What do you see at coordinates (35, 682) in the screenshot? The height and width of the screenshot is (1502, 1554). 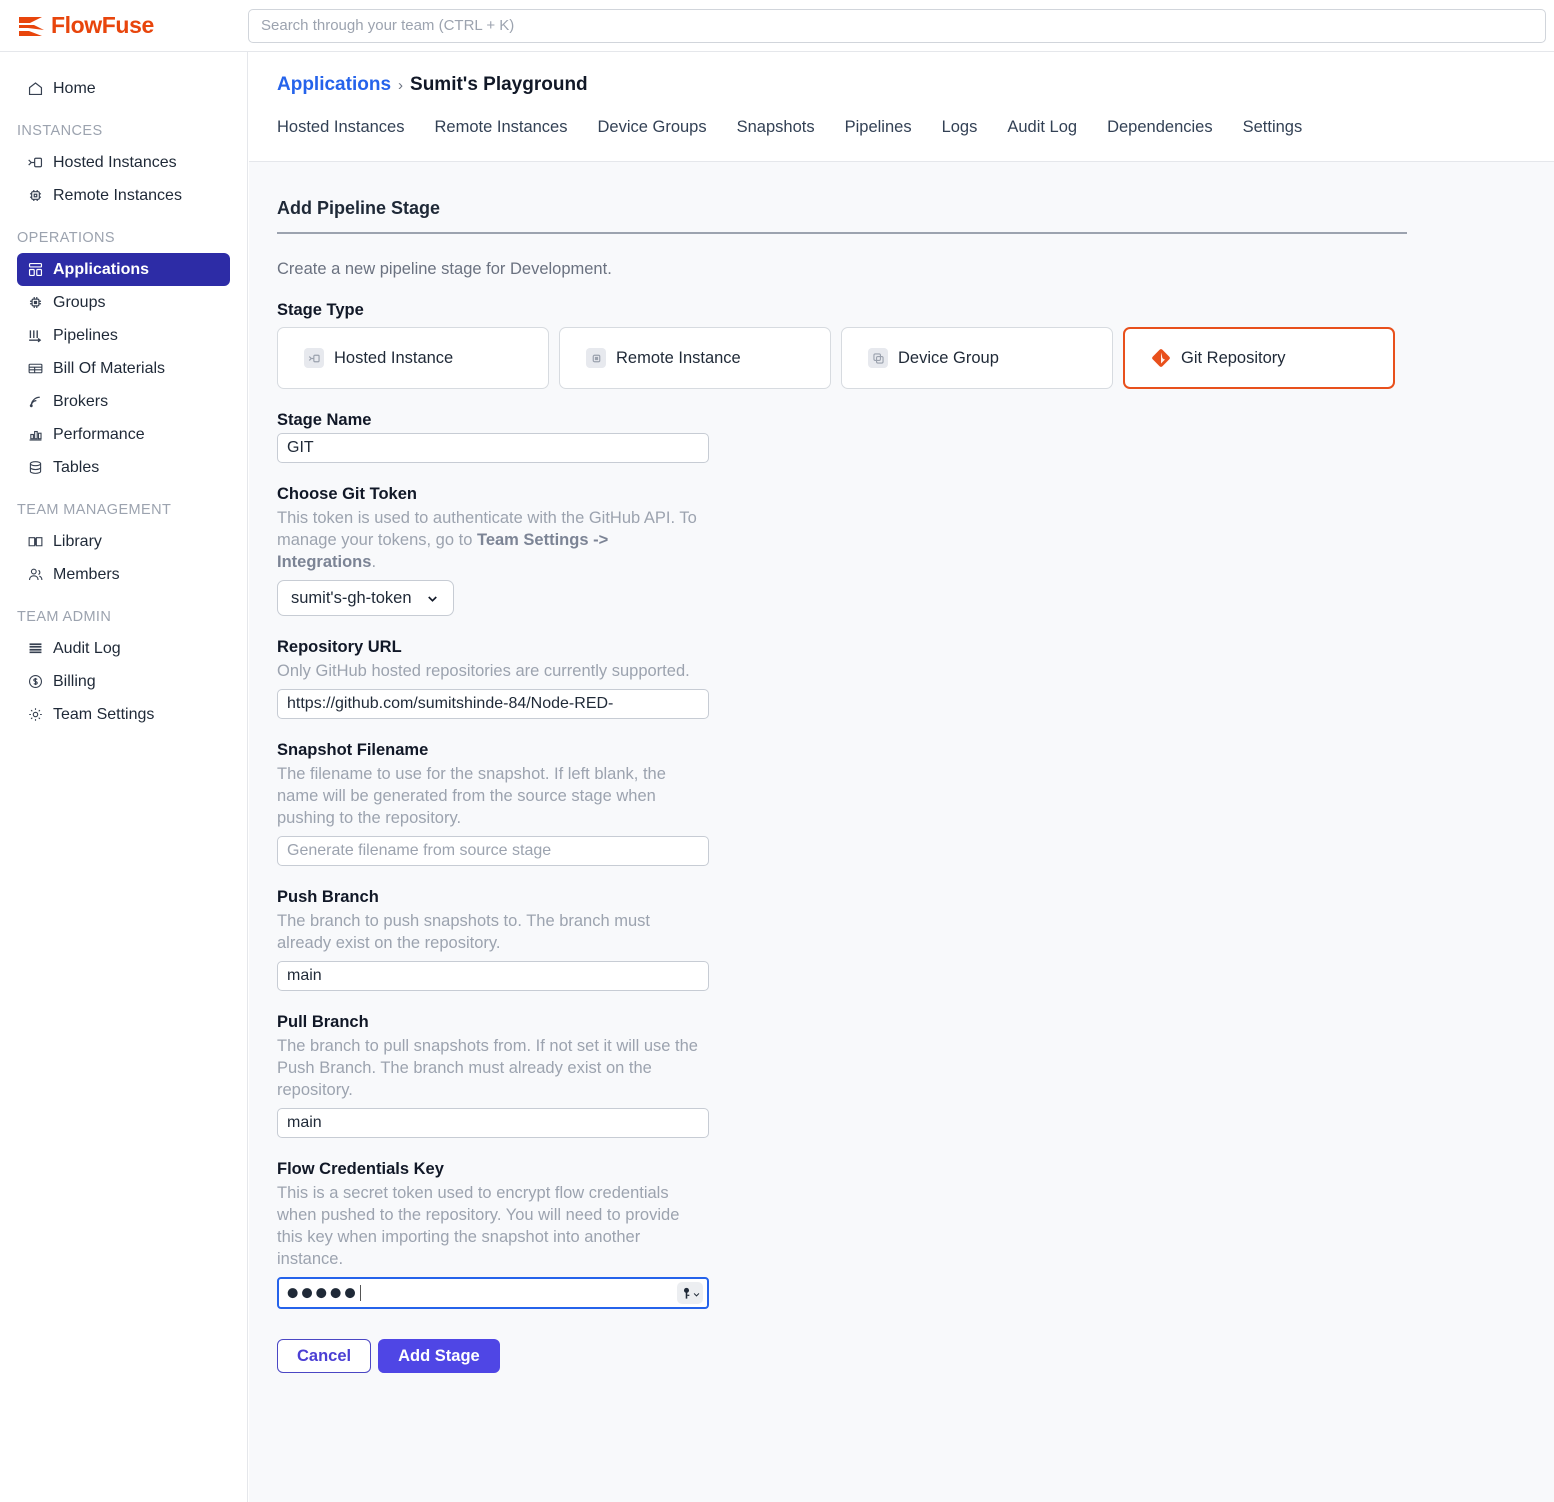 I see `dollar-circle-icon` at bounding box center [35, 682].